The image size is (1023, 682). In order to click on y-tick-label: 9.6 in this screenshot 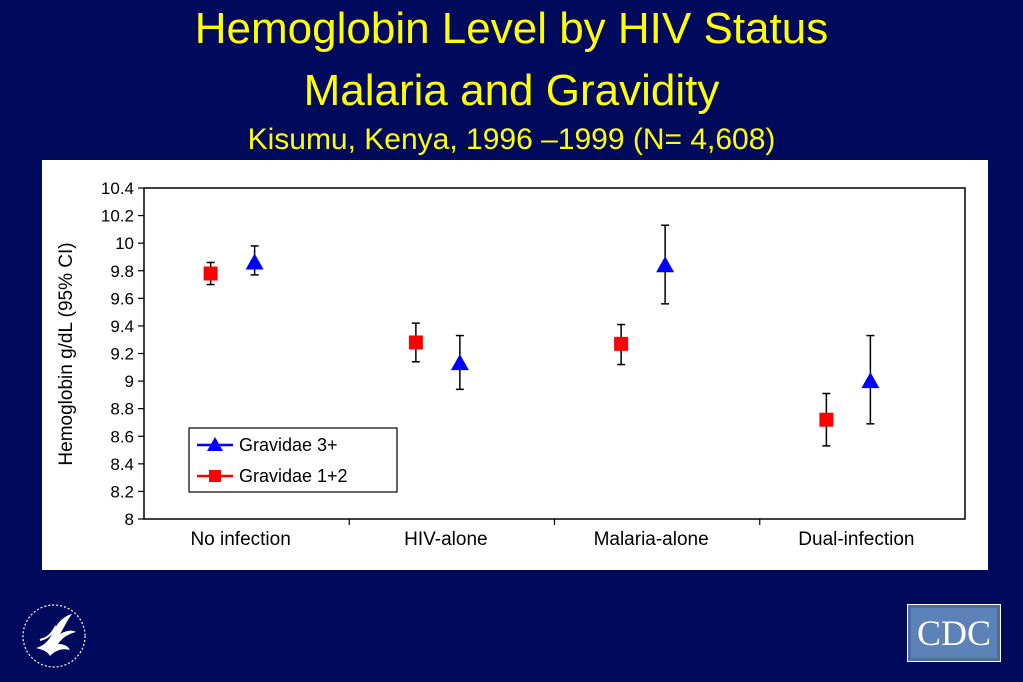, I will do `click(122, 298)`.